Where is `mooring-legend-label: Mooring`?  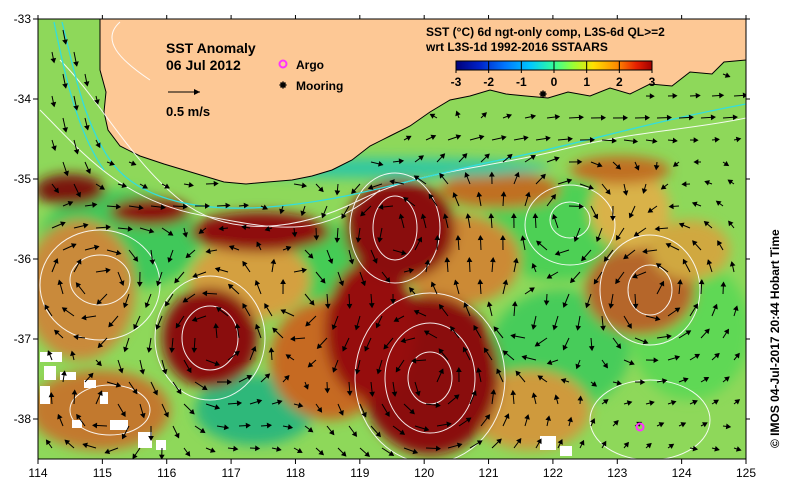 mooring-legend-label: Mooring is located at coordinates (319, 86).